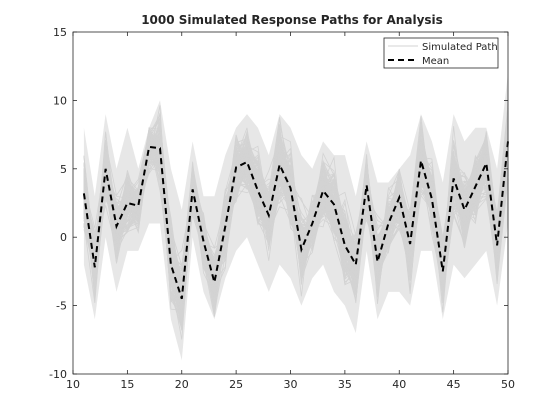 The width and height of the screenshot is (560, 420). What do you see at coordinates (454, 384) in the screenshot?
I see `x-tick-label: 45` at bounding box center [454, 384].